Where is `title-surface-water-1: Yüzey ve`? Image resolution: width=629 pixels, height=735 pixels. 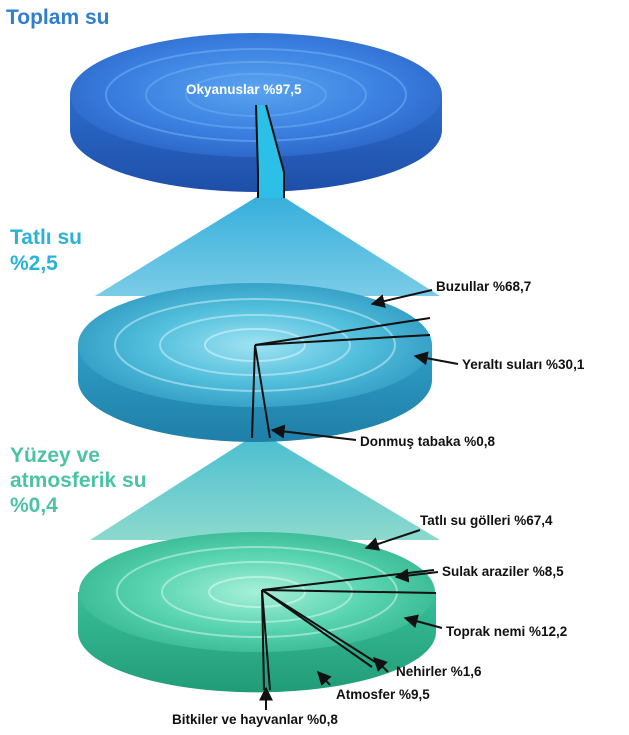 title-surface-water-1: Yüzey ve is located at coordinates (55, 455).